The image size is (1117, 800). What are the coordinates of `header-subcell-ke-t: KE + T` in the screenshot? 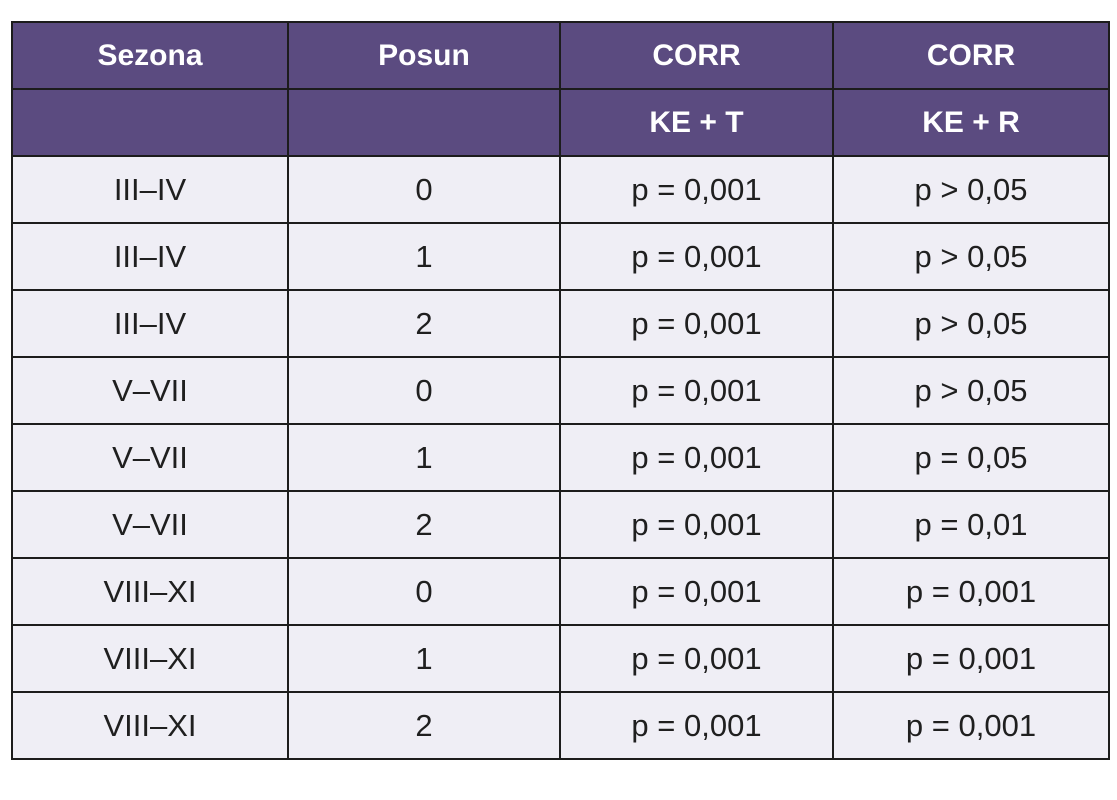 It's located at (696, 122).